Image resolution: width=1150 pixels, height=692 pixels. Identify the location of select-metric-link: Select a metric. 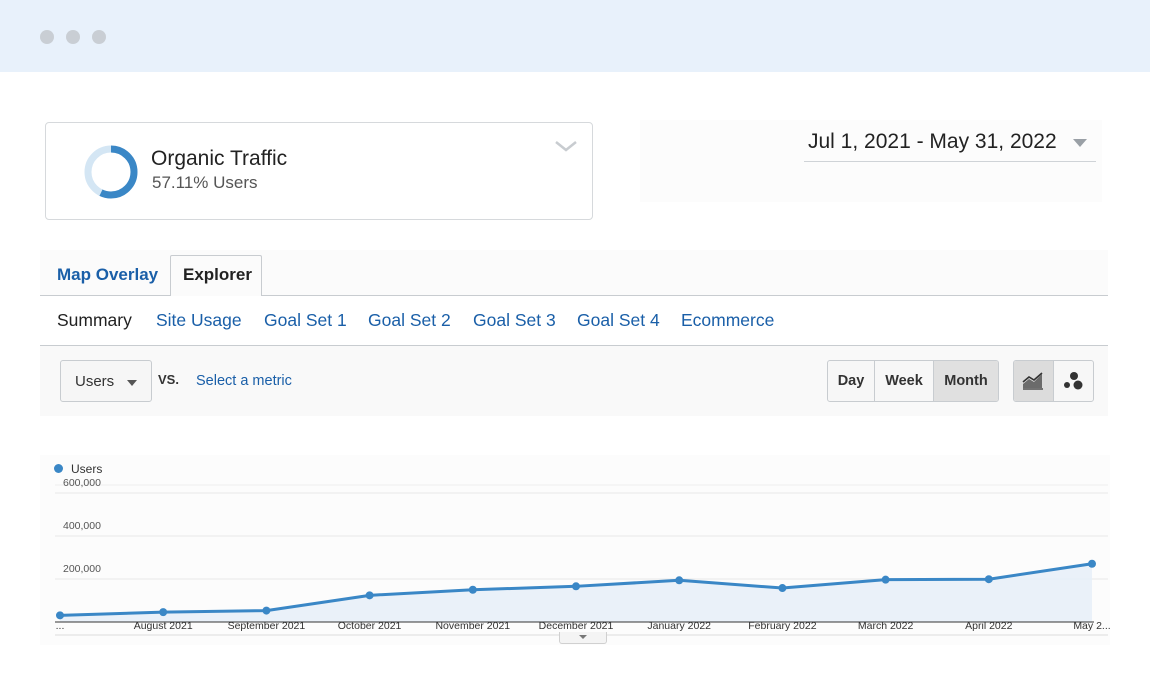
(244, 381).